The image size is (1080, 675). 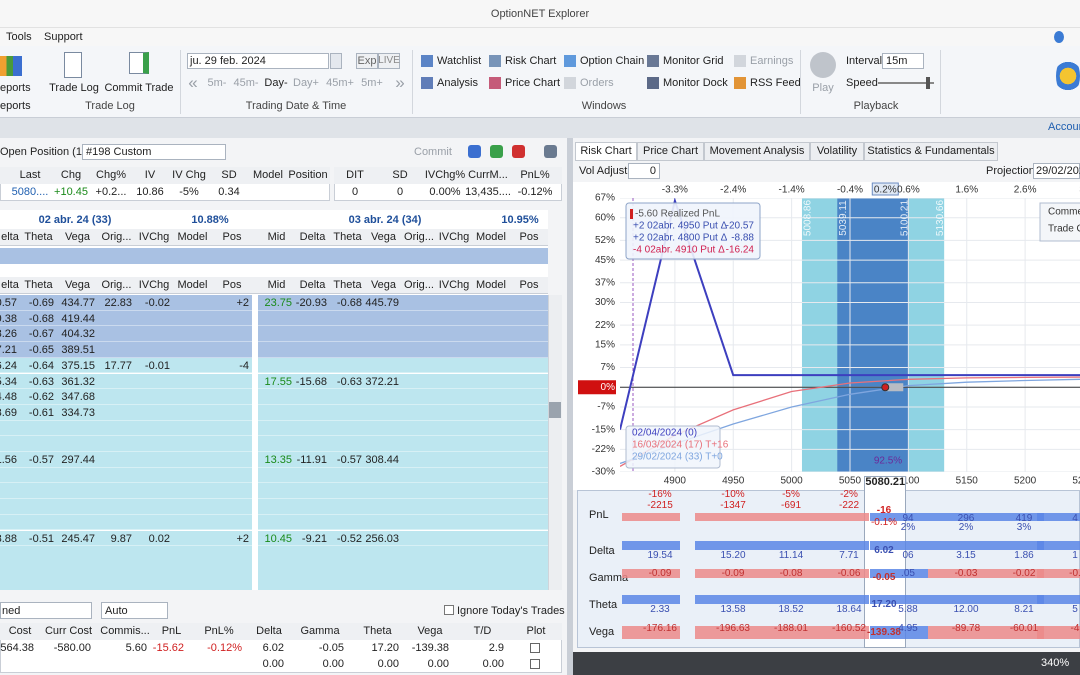 What do you see at coordinates (382, 538) in the screenshot?
I see `chain-cell: 256.03` at bounding box center [382, 538].